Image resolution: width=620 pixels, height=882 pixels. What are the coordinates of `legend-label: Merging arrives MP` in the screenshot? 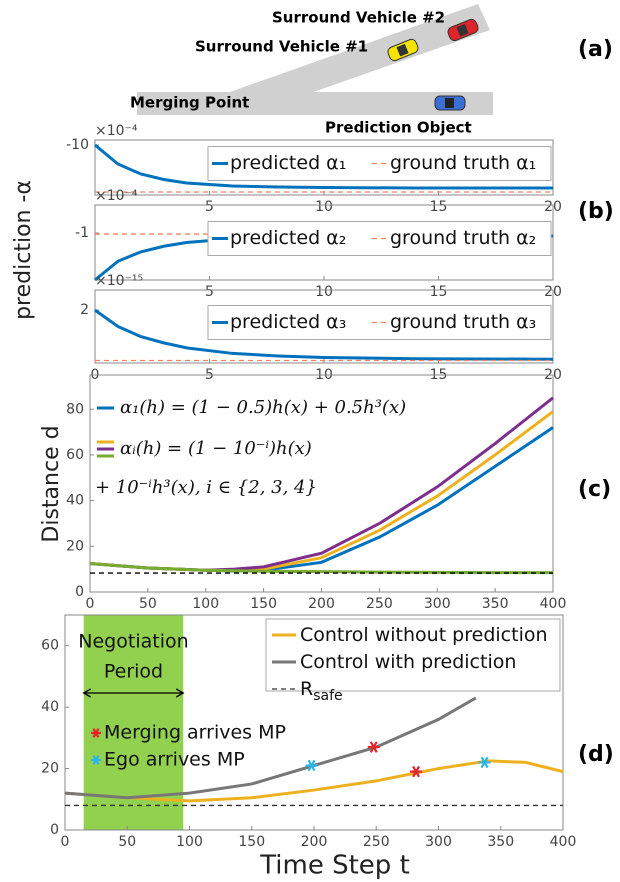 It's located at (195, 733).